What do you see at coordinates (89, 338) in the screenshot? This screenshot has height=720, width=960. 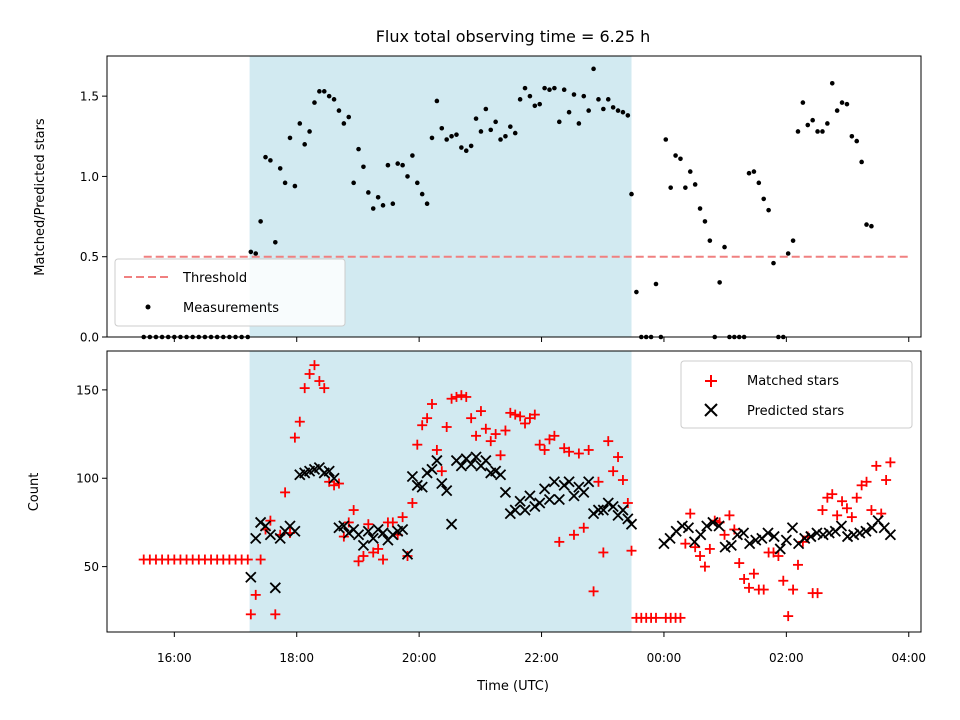 I see `y-tick-label: 0.0` at bounding box center [89, 338].